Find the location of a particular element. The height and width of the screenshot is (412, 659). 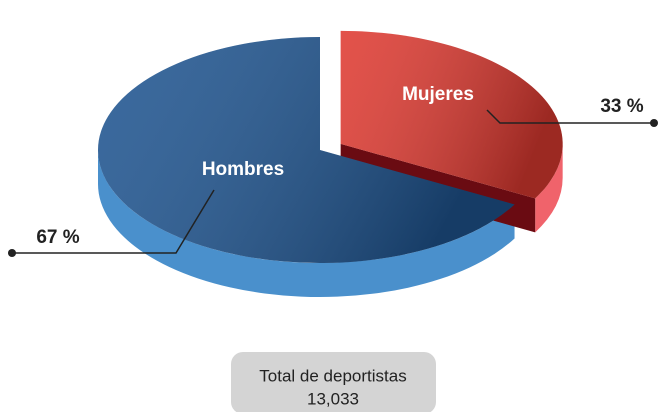

total-label: Total de deportistas is located at coordinates (332, 375).